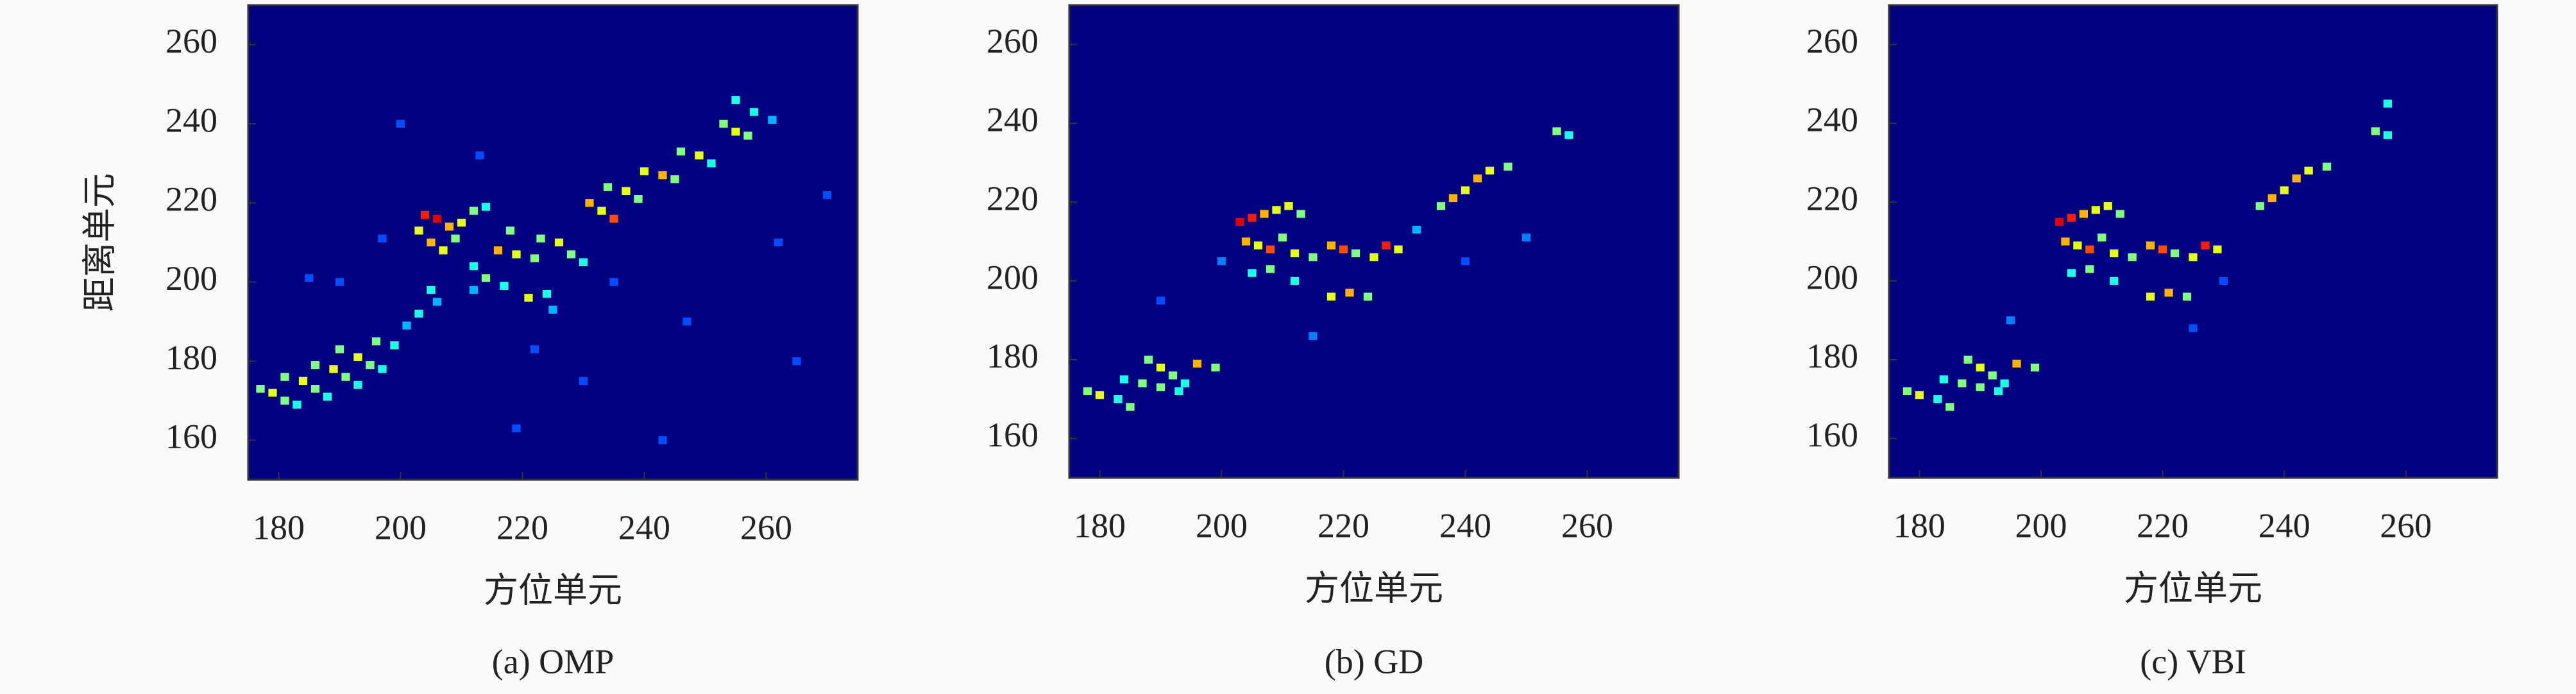  What do you see at coordinates (2163, 525) in the screenshot?
I see `x-tick-label: 220` at bounding box center [2163, 525].